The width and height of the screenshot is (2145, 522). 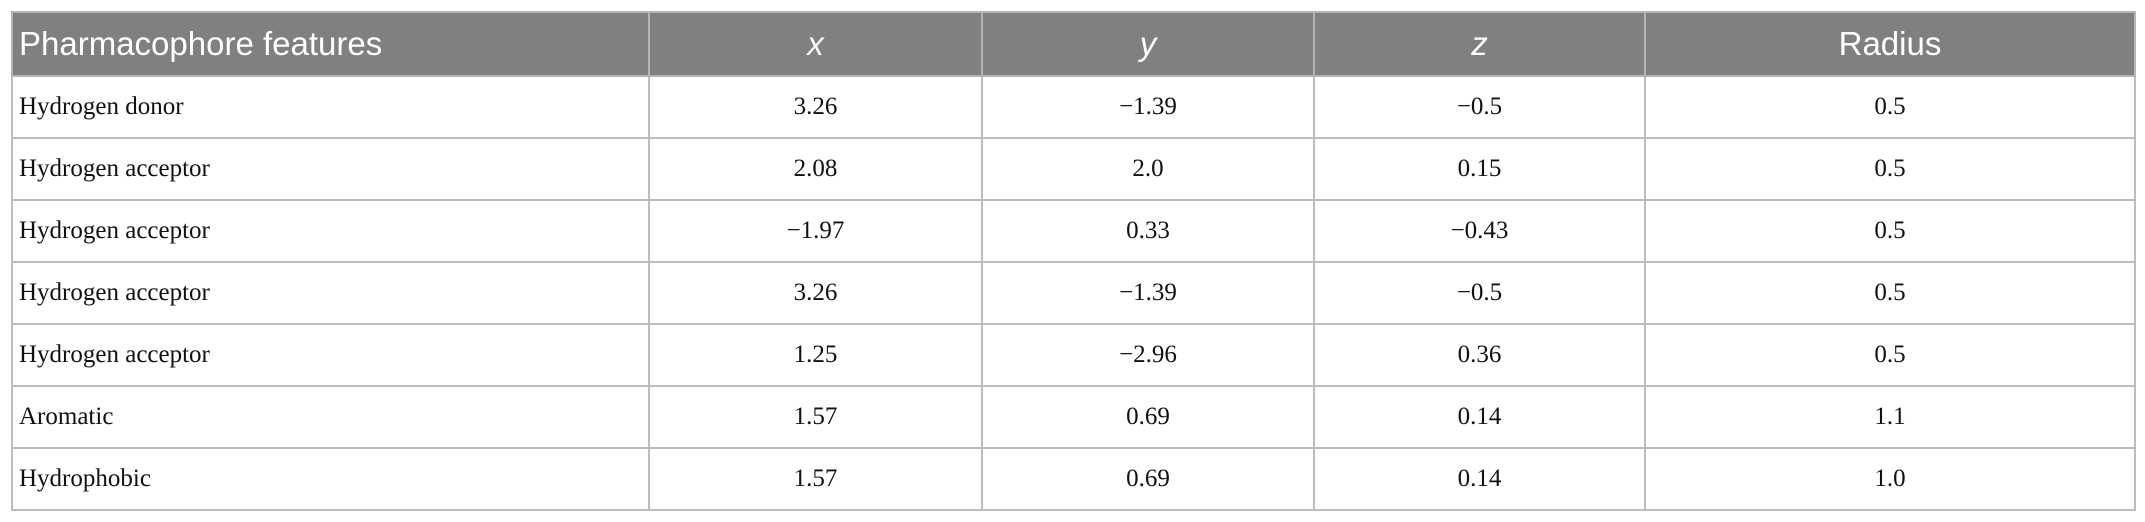 I want to click on header-cell: Radius, so click(x=1890, y=44).